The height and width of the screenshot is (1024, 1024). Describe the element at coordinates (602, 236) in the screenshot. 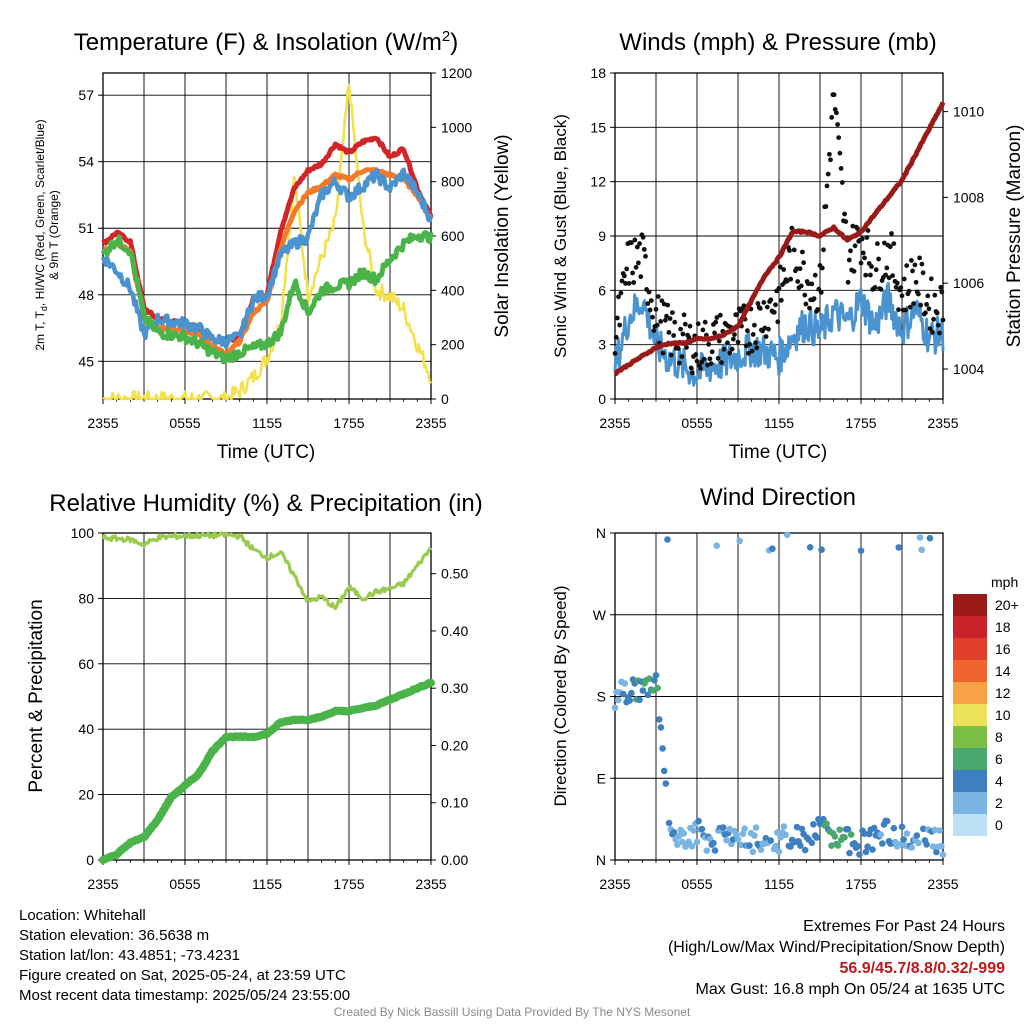

I see `wind-ytick-label: 9` at that location.